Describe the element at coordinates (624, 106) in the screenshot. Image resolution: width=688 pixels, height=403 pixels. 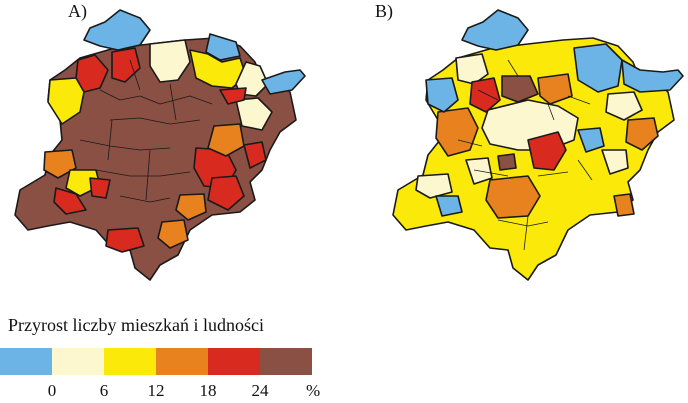
I see `map-b-region-e-cream` at that location.